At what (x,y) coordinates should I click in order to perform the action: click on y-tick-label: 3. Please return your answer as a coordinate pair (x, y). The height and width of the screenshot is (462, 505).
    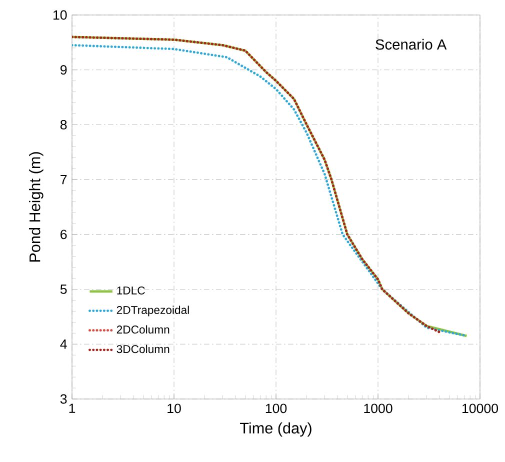
    Looking at the image, I should click on (63, 399).